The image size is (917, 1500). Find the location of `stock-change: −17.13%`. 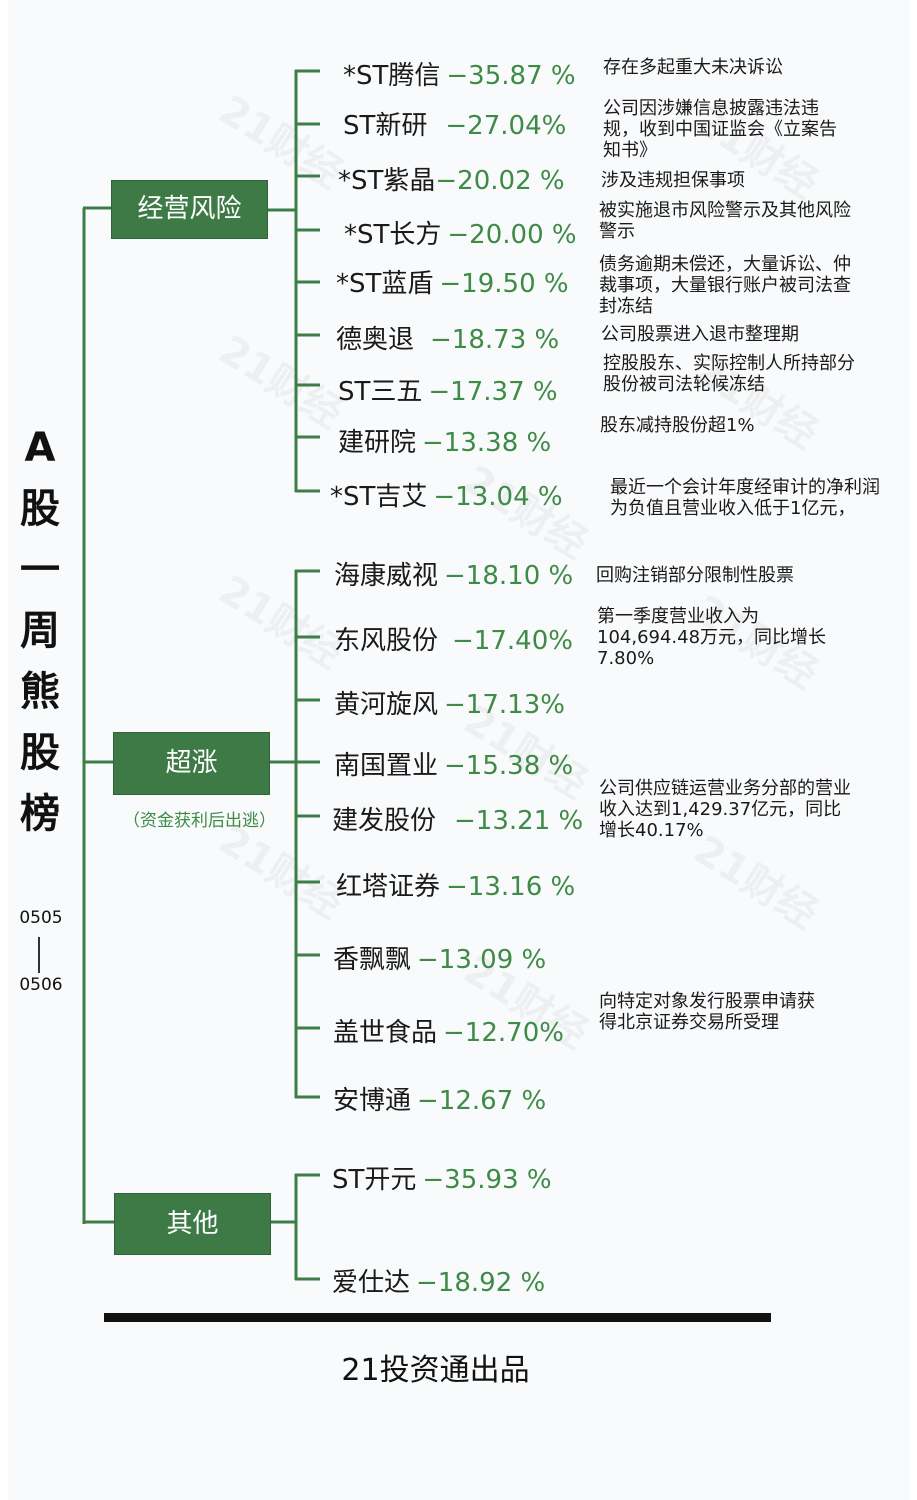

stock-change: −17.13% is located at coordinates (504, 705).